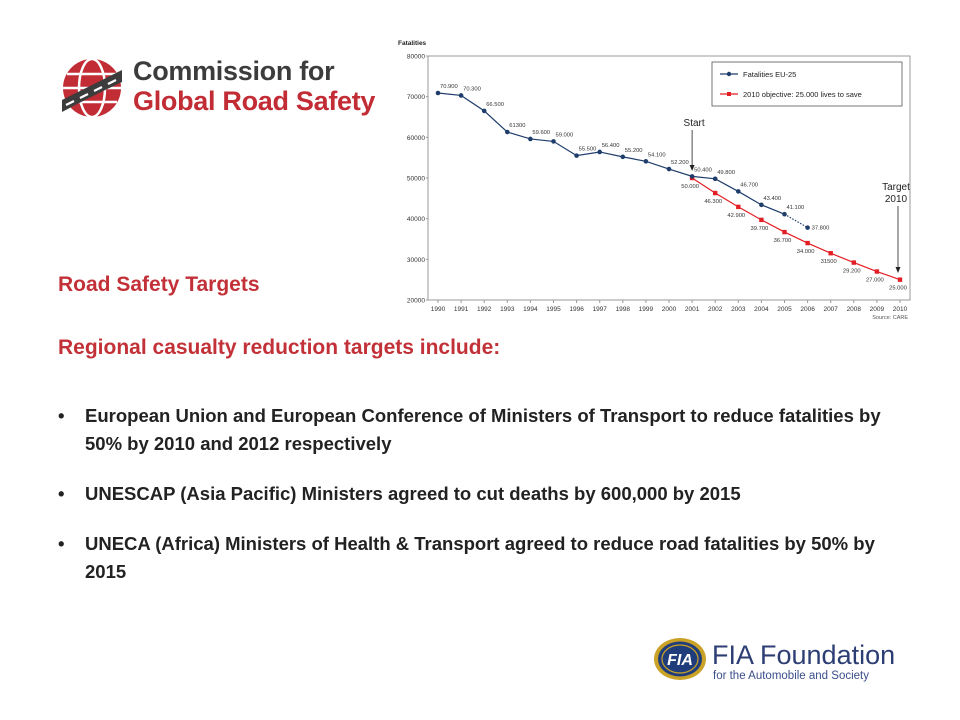 The height and width of the screenshot is (720, 960). What do you see at coordinates (796, 221) in the screenshot?
I see `projection-line` at bounding box center [796, 221].